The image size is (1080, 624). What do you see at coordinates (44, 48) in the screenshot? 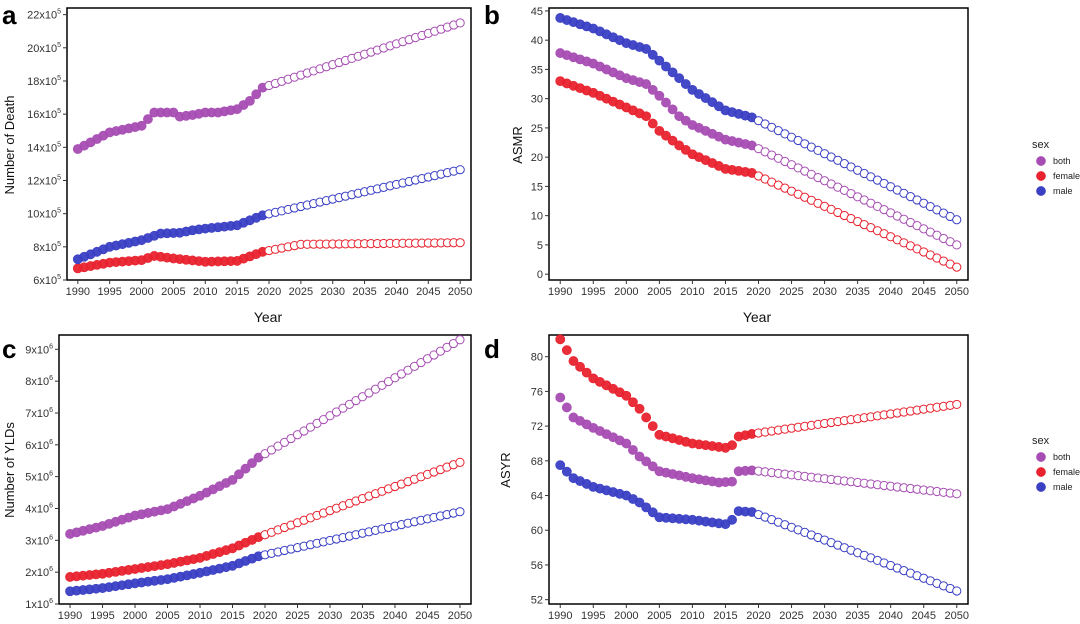
I see `y-tick-label: 20x105` at bounding box center [44, 48].